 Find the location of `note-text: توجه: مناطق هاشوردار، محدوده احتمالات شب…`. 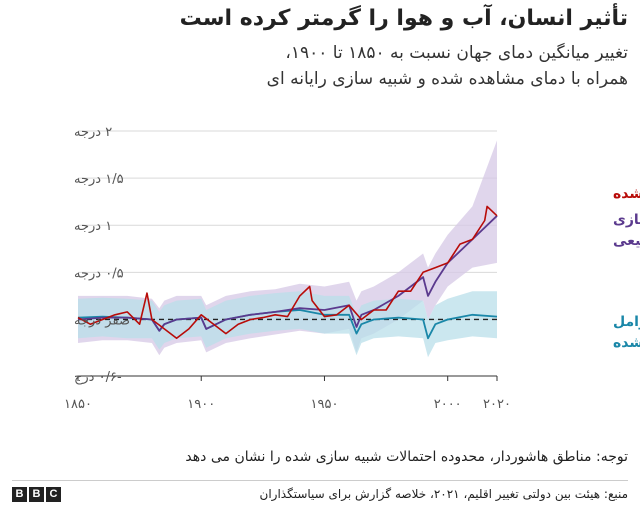

note-text: توجه: مناطق هاشوردار، محدوده احتمالات شب… is located at coordinates (406, 457).